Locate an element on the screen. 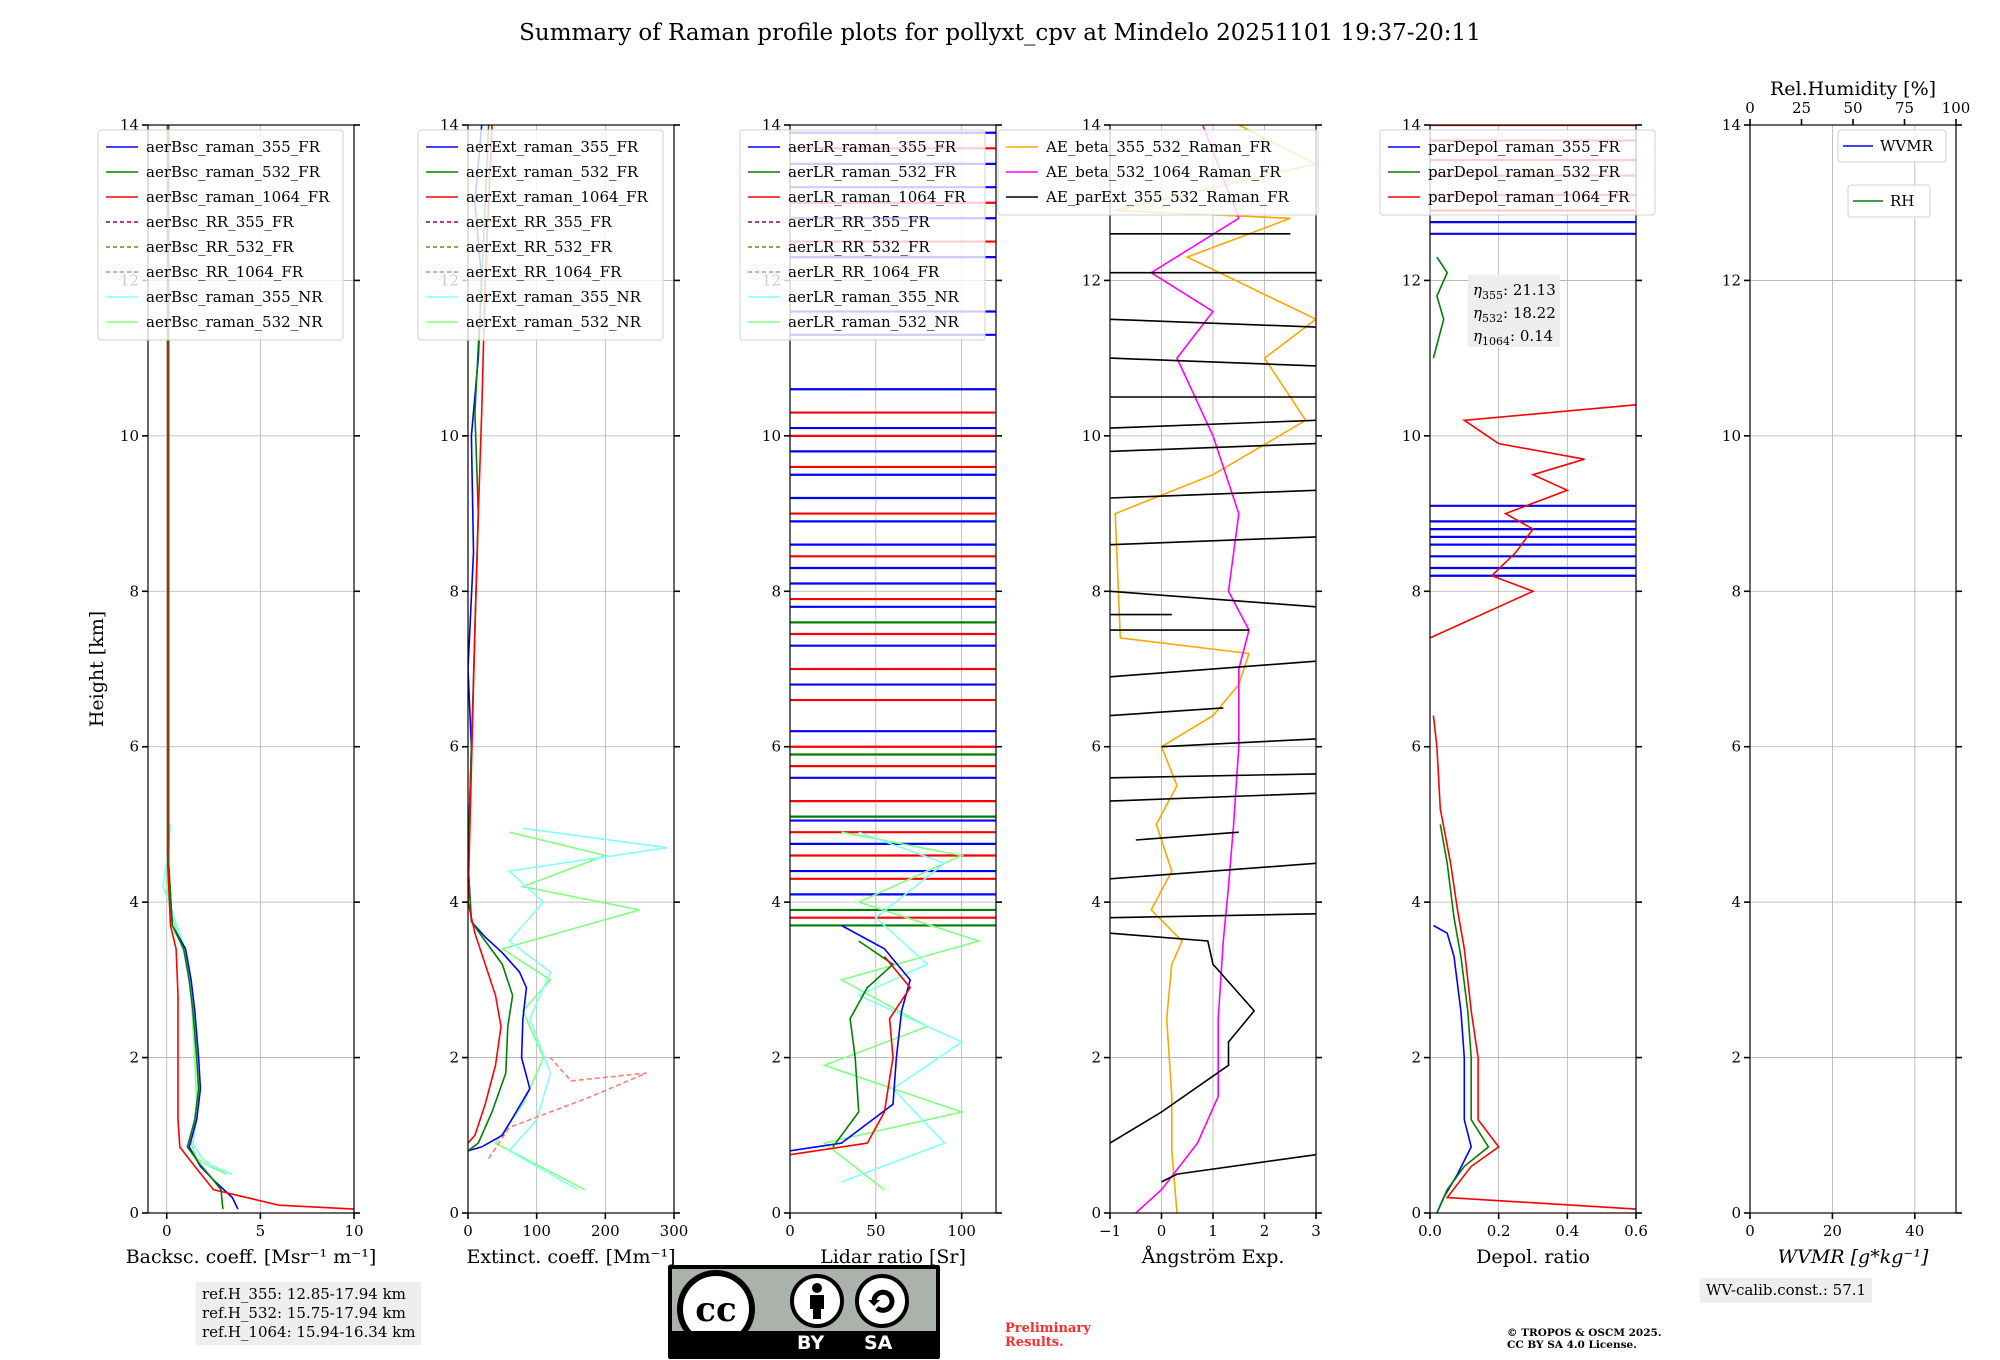  series-line-parDepol_raman_532_FR is located at coordinates (1463, 1018).